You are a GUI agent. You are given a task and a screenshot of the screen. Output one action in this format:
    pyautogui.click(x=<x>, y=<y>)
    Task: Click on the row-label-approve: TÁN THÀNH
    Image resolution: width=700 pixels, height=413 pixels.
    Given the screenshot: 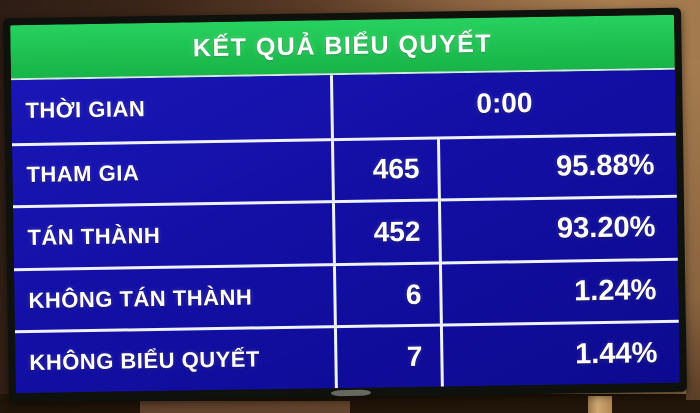 What is the action you would take?
    pyautogui.click(x=174, y=236)
    